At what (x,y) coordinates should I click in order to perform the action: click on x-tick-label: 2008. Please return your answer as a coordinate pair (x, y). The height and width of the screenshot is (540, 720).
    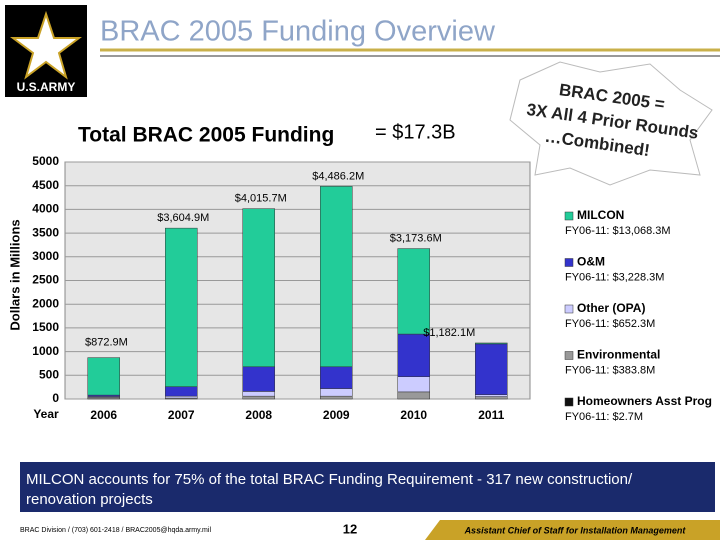
    Looking at the image, I should click on (258, 415).